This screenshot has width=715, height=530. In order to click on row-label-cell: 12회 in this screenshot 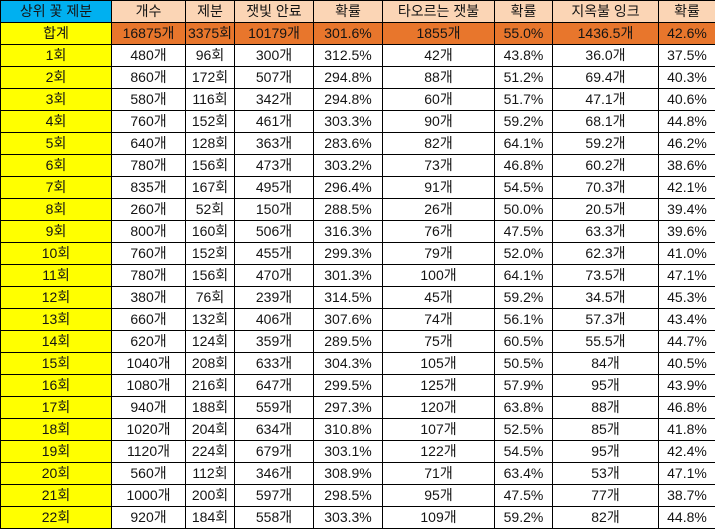, I will do `click(56, 297)`.